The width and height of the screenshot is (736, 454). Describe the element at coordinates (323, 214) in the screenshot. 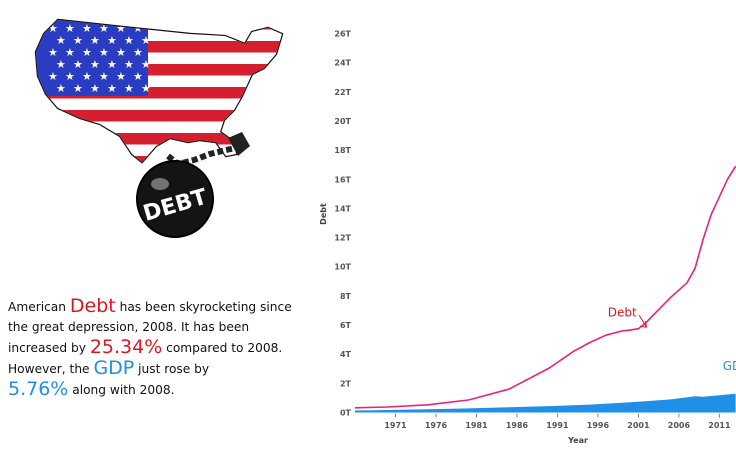

I see `y-axis-label: Debt` at that location.